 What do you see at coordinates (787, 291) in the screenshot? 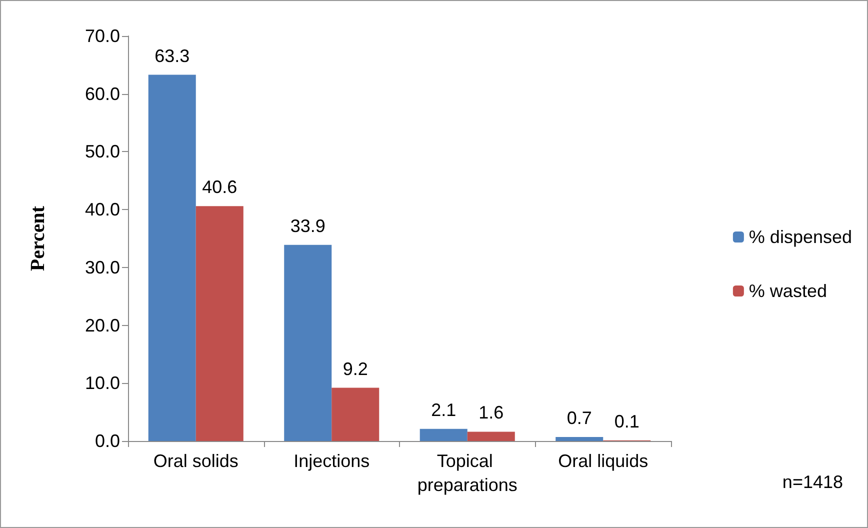
I see `legend-label: % wasted` at bounding box center [787, 291].